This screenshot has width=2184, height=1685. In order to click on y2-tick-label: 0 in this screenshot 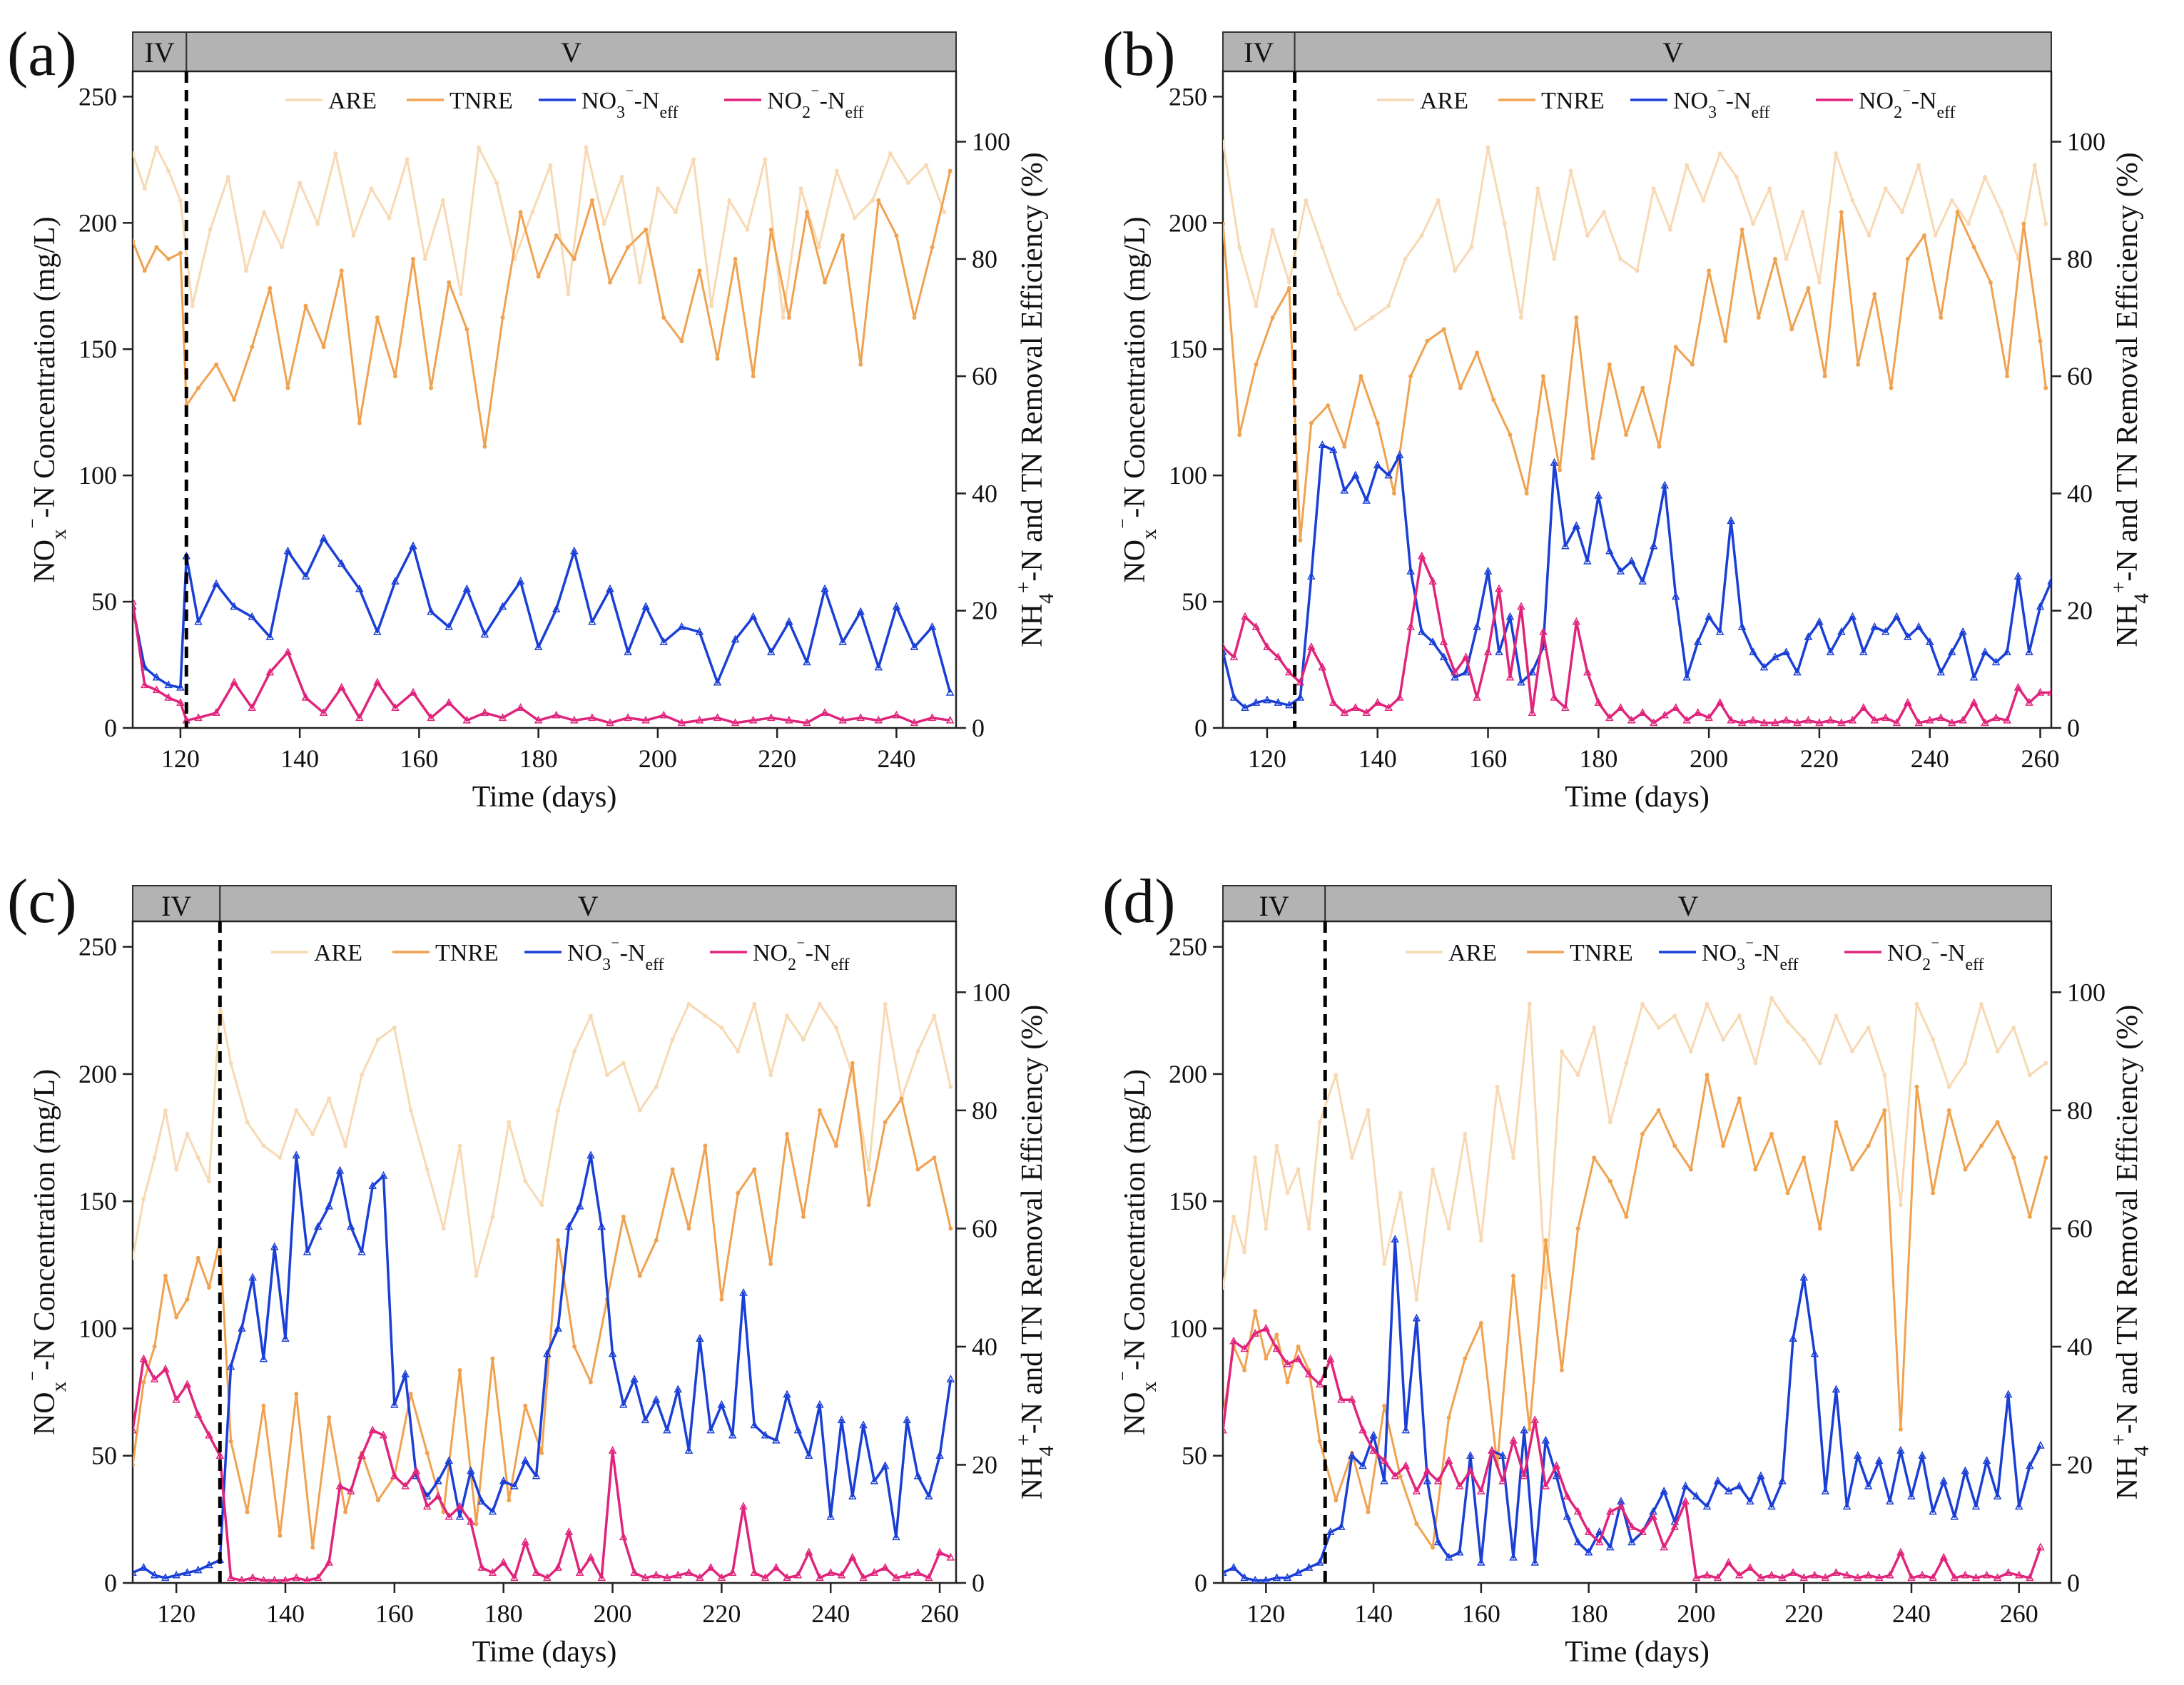, I will do `click(978, 728)`.